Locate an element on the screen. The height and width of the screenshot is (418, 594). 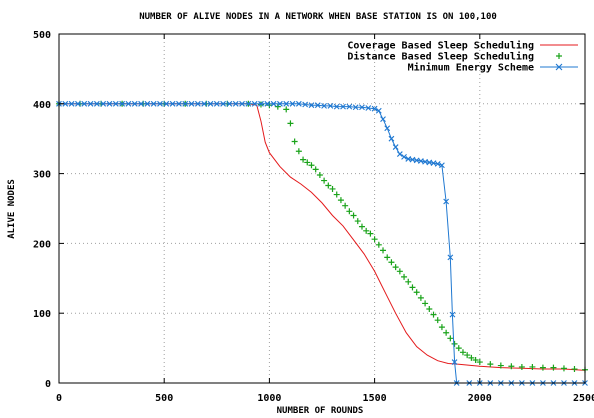
y-tick-label: 200 is located at coordinates (42, 244).